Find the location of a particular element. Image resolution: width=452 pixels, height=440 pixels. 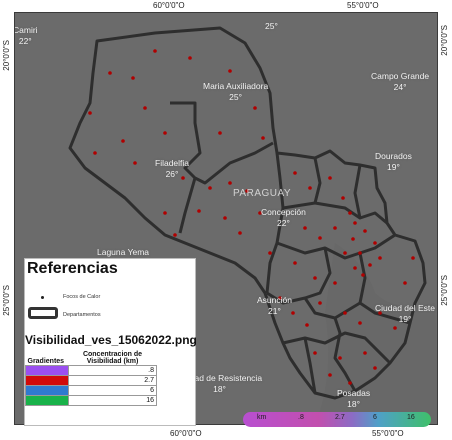

file-title: Visibilidad_ves_15062022.png is located at coordinates (111, 340).